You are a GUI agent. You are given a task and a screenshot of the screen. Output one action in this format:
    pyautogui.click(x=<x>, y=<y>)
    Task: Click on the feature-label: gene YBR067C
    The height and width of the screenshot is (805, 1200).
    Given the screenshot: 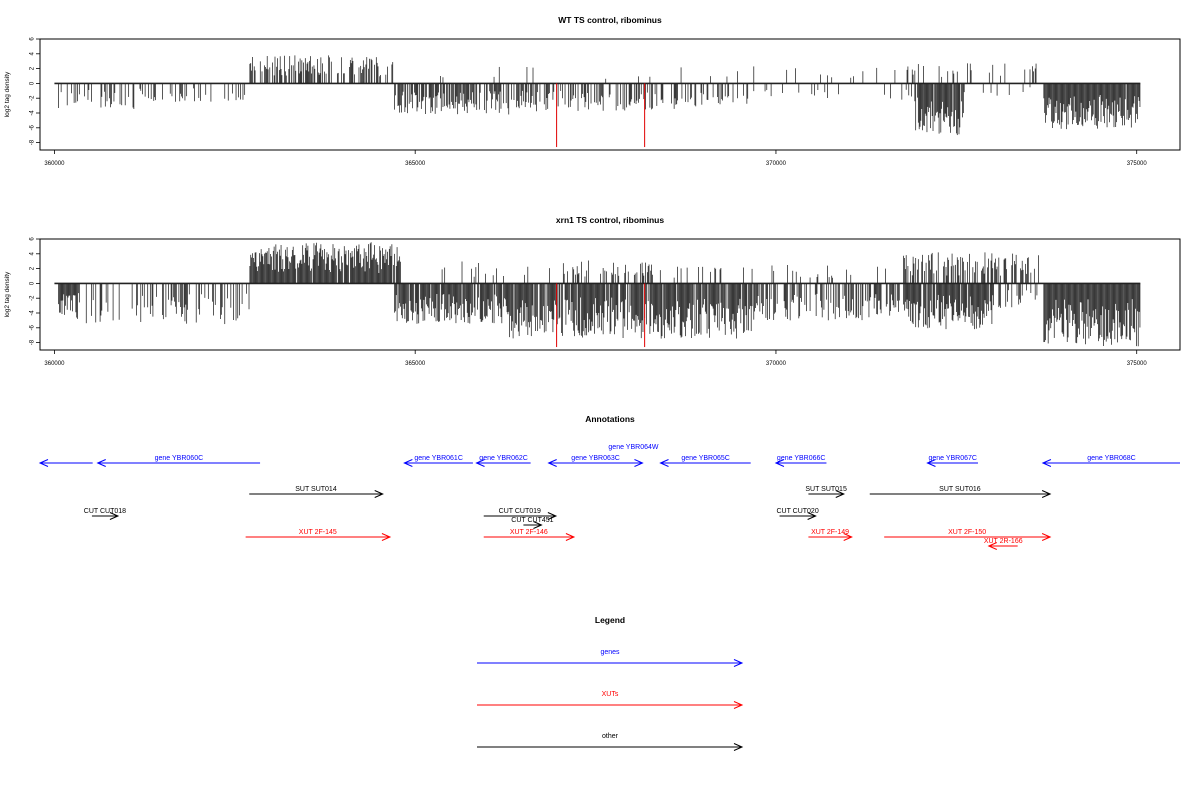 What is the action you would take?
    pyautogui.click(x=952, y=458)
    